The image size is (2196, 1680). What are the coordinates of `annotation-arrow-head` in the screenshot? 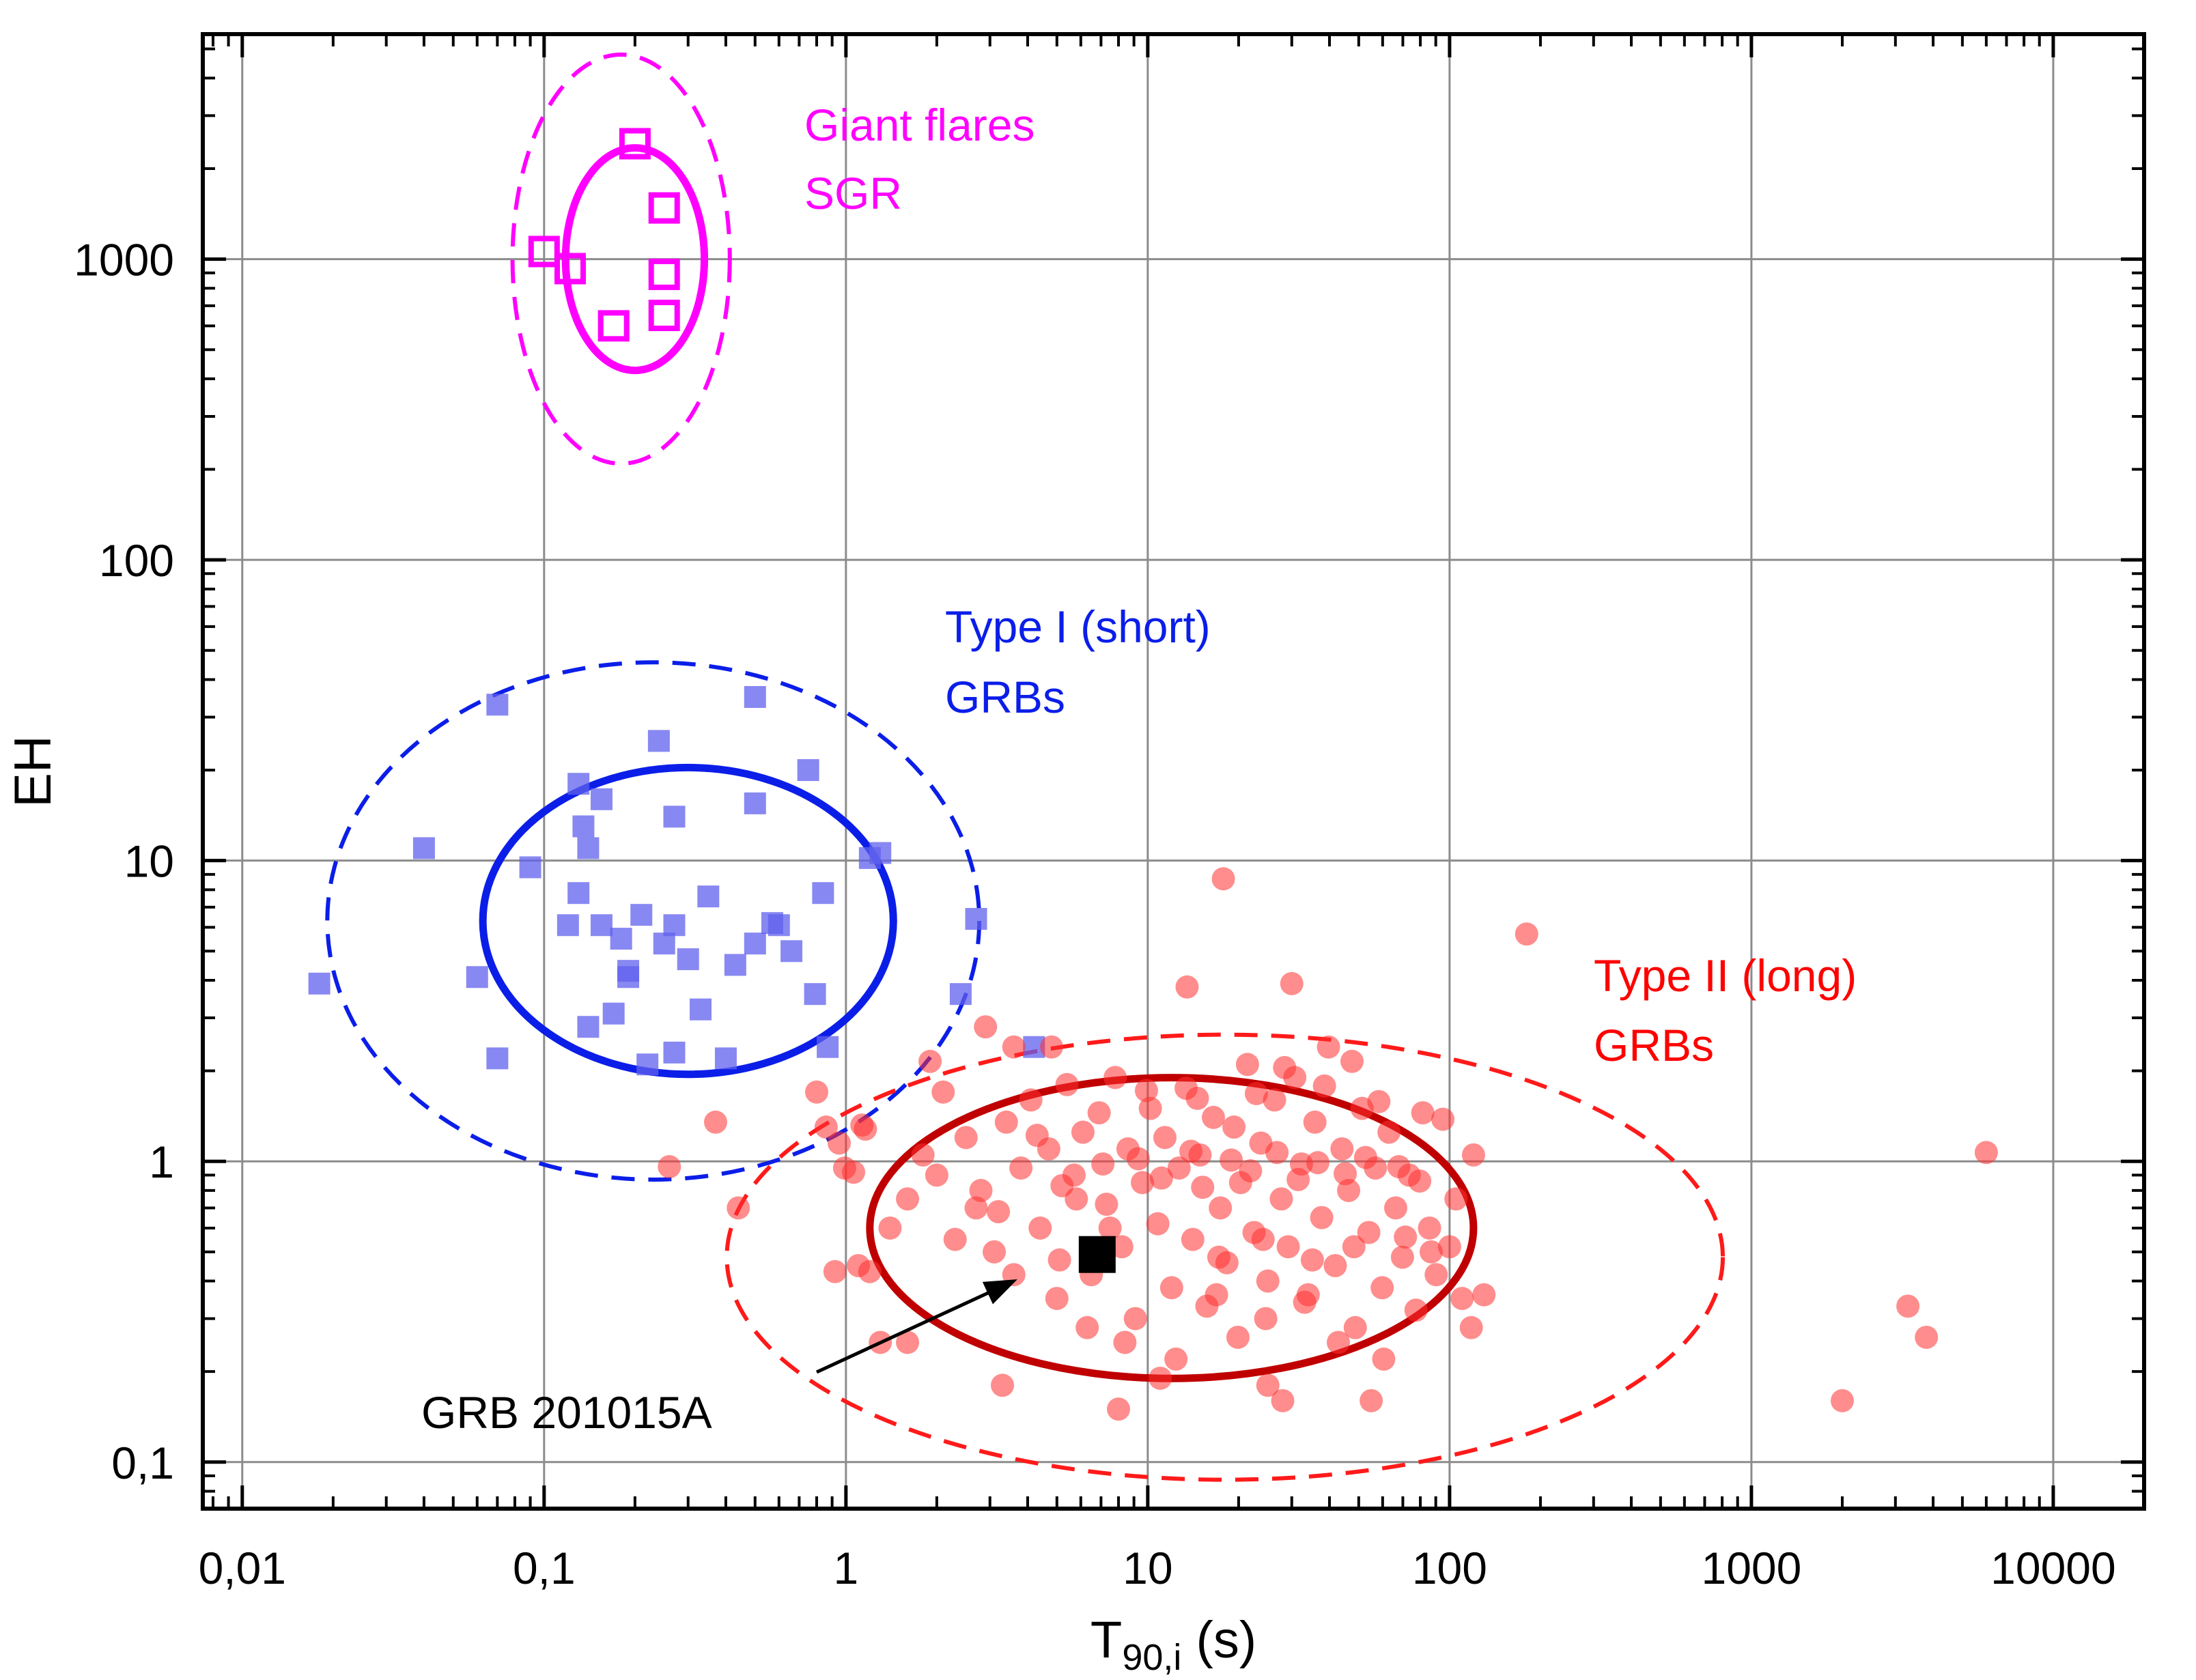 It's located at (999, 1292).